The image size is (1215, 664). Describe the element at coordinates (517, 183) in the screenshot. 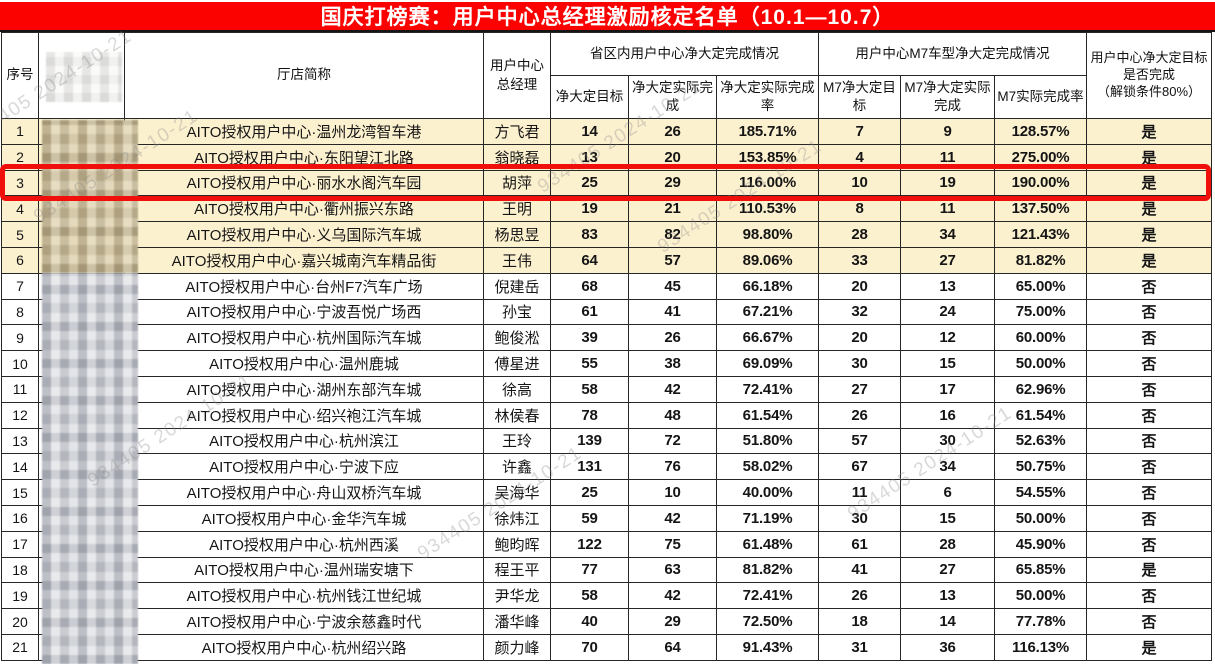

I see `cell-manager: 胡萍` at that location.